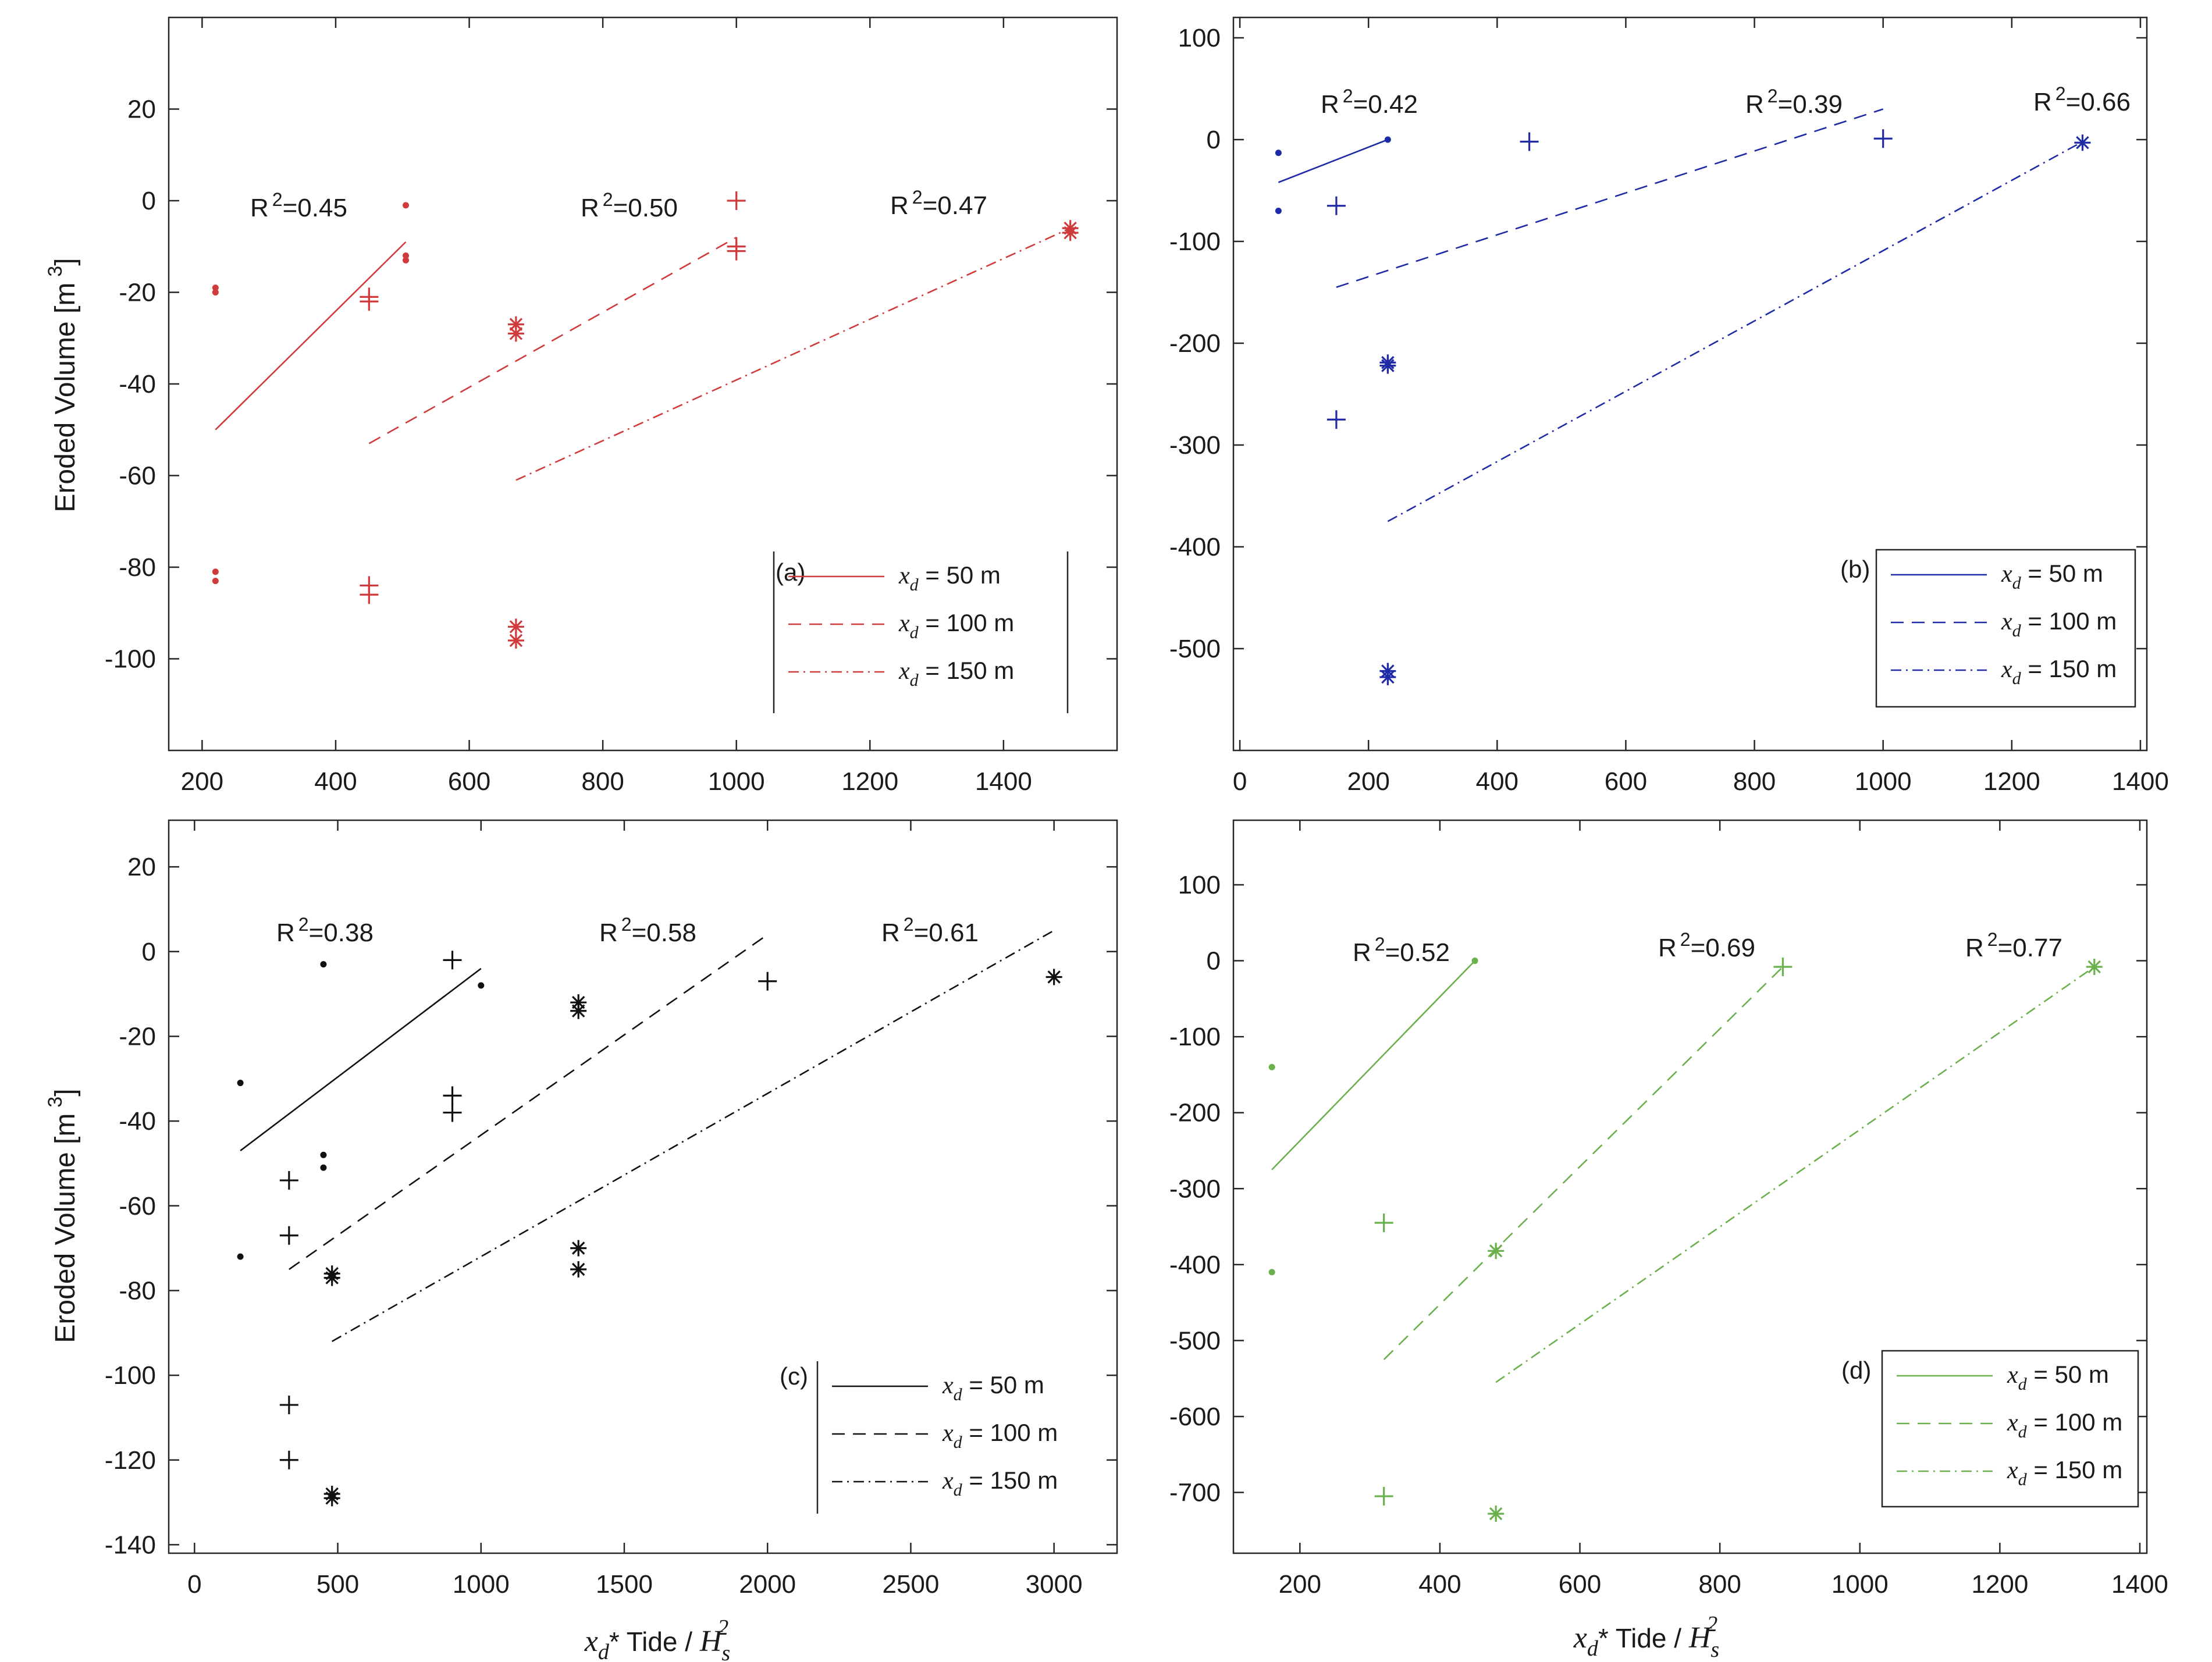  What do you see at coordinates (469, 781) in the screenshot?
I see `x-tick-label: 600` at bounding box center [469, 781].